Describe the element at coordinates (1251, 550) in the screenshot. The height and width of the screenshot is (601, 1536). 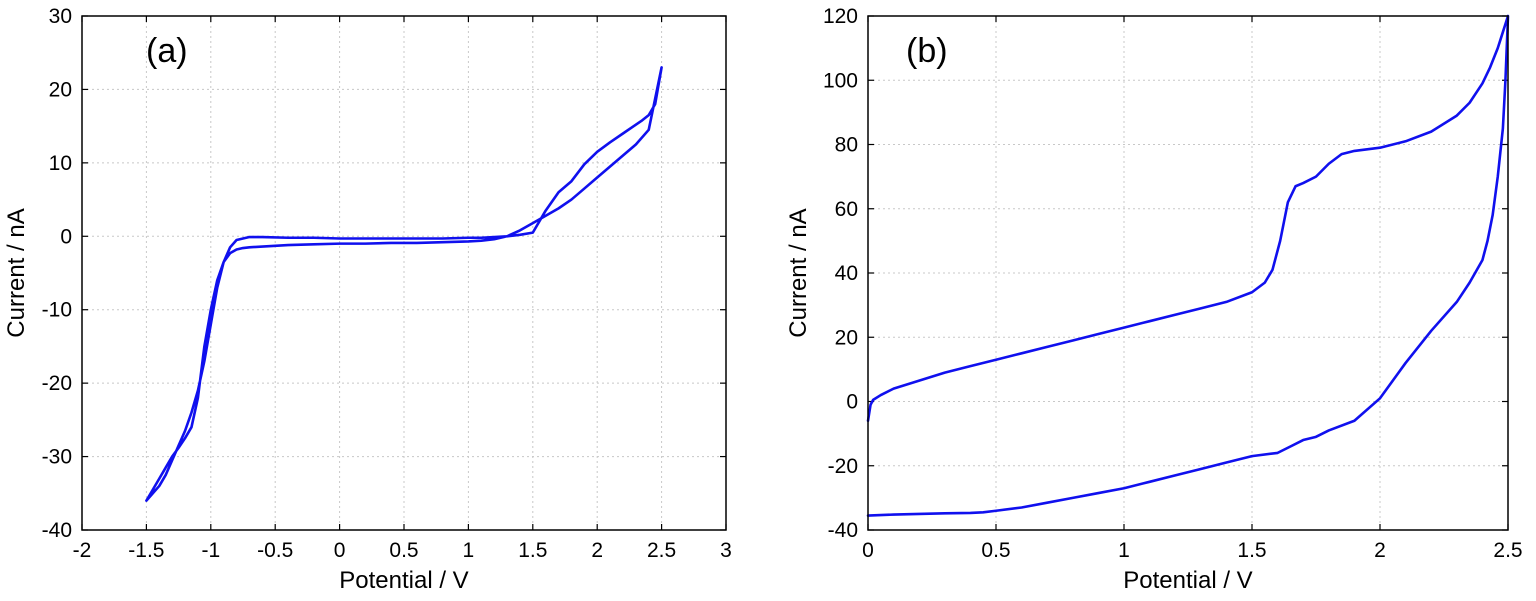
I see `panel-b-x-tick-label: 1.5` at that location.